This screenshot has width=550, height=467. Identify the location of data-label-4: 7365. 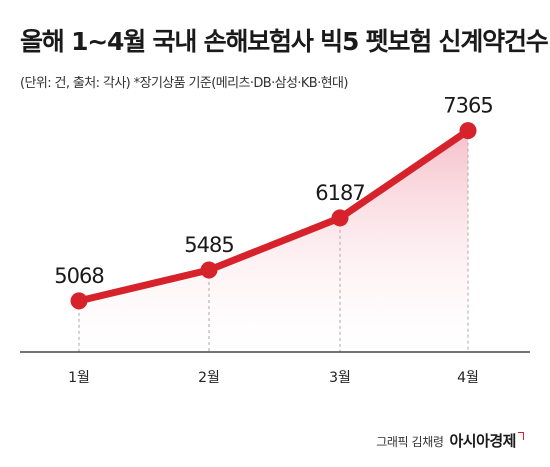
(467, 106).